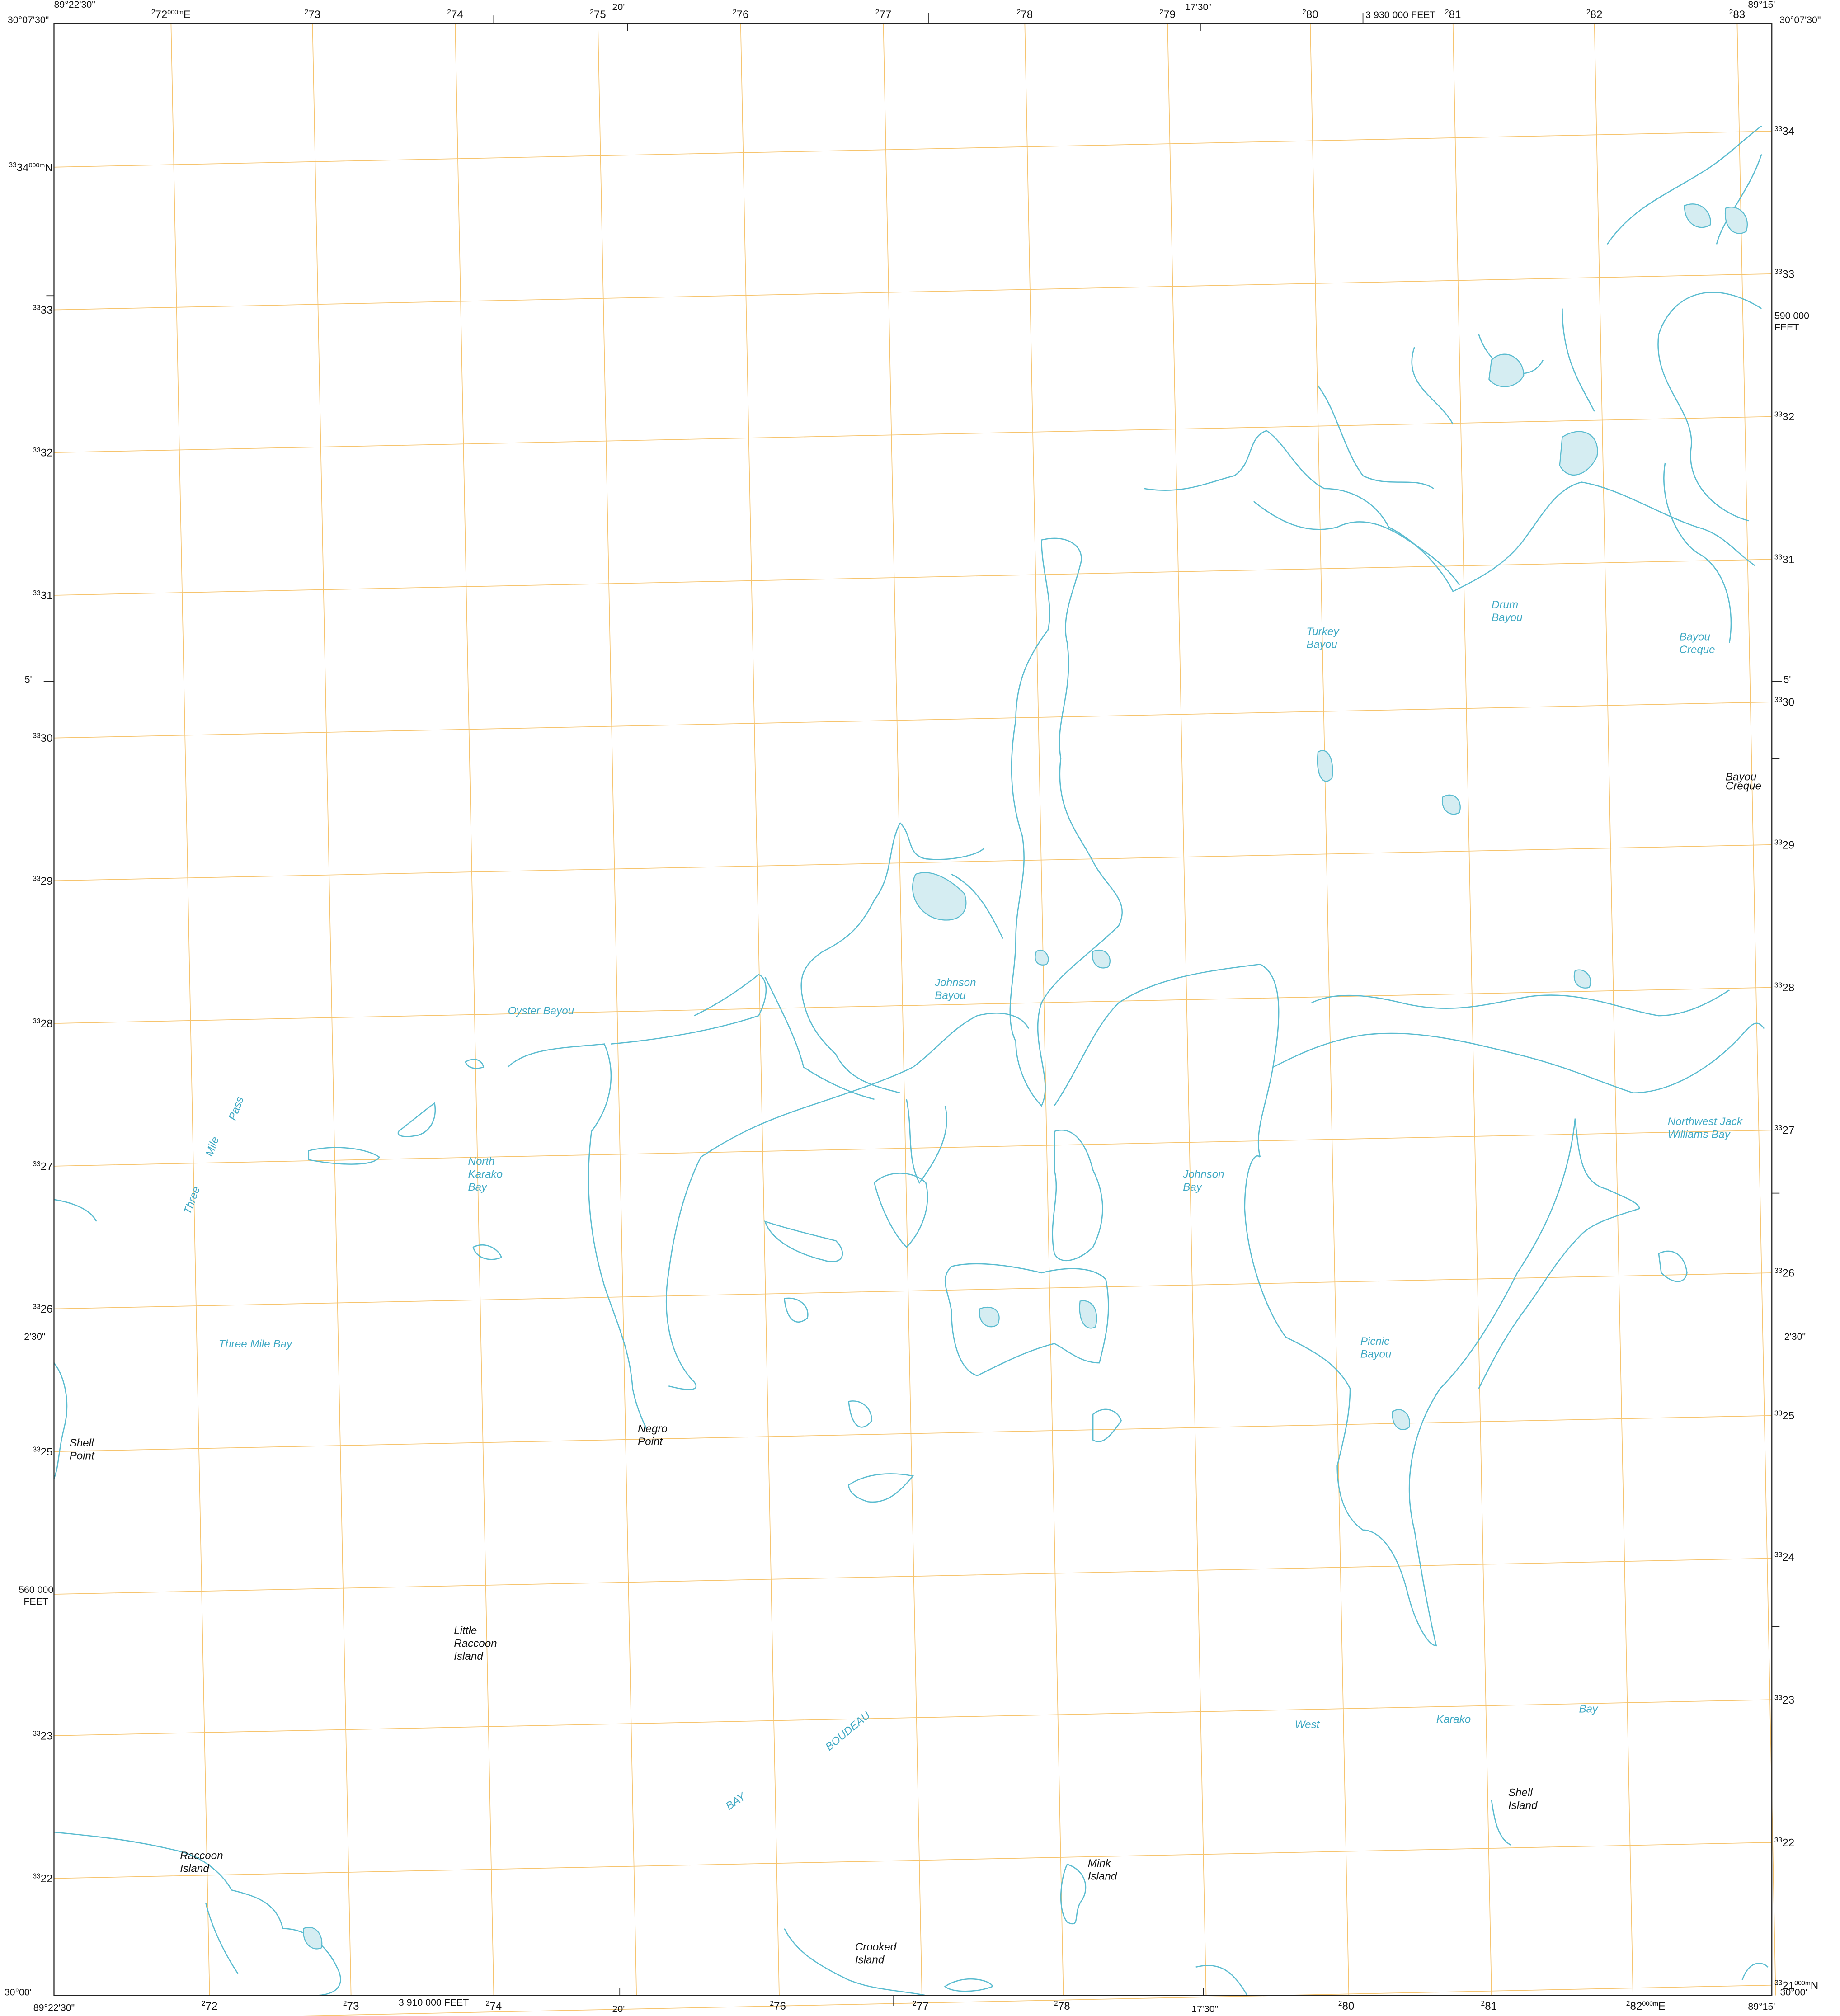  What do you see at coordinates (457, 15) in the screenshot?
I see `grid-label-part: 74` at bounding box center [457, 15].